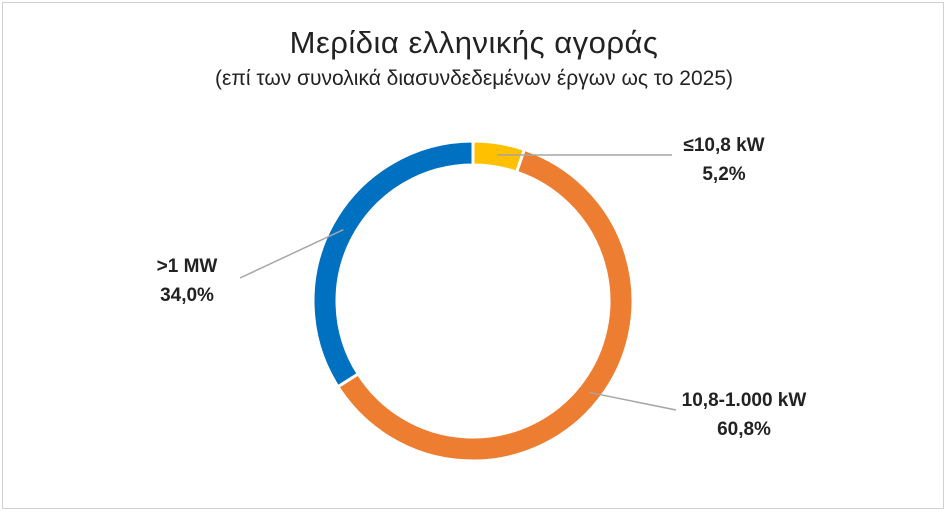  I want to click on slice-label-small: ≤10,8 kW, so click(723, 145).